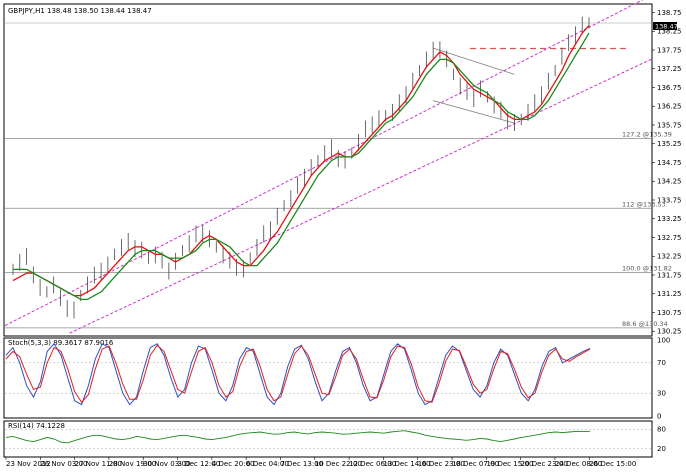 The image size is (686, 474). What do you see at coordinates (669, 238) in the screenshot?
I see `price-tick-label: 132.75` at bounding box center [669, 238].